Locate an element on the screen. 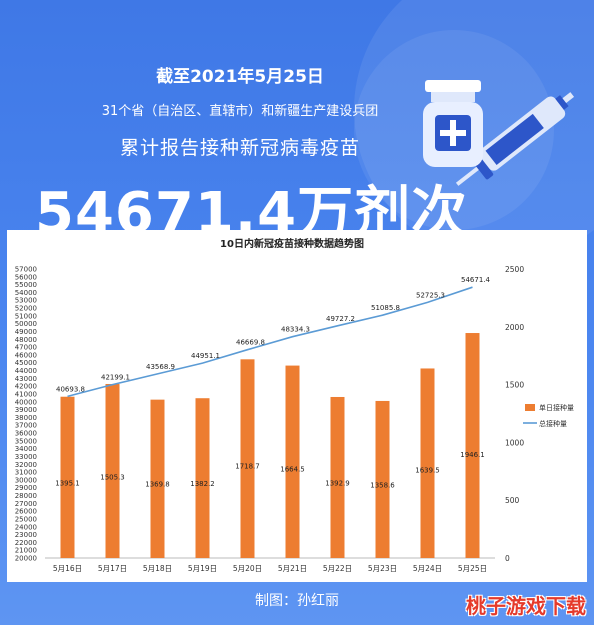  bar-data-label: 1392.9 is located at coordinates (337, 484).